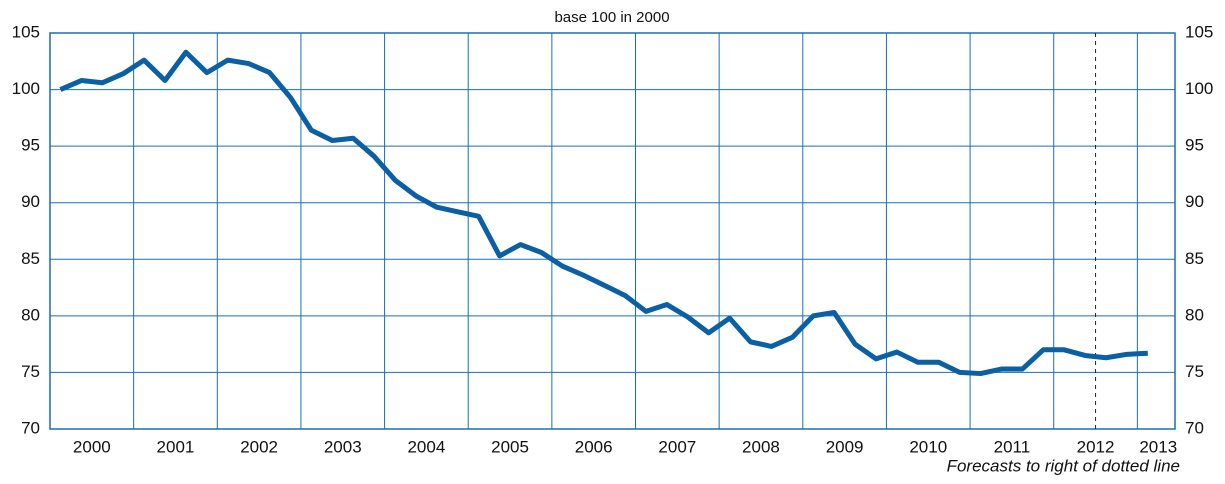 This screenshot has width=1225, height=484. What do you see at coordinates (1194, 371) in the screenshot?
I see `y2-tick-label: 75` at bounding box center [1194, 371].